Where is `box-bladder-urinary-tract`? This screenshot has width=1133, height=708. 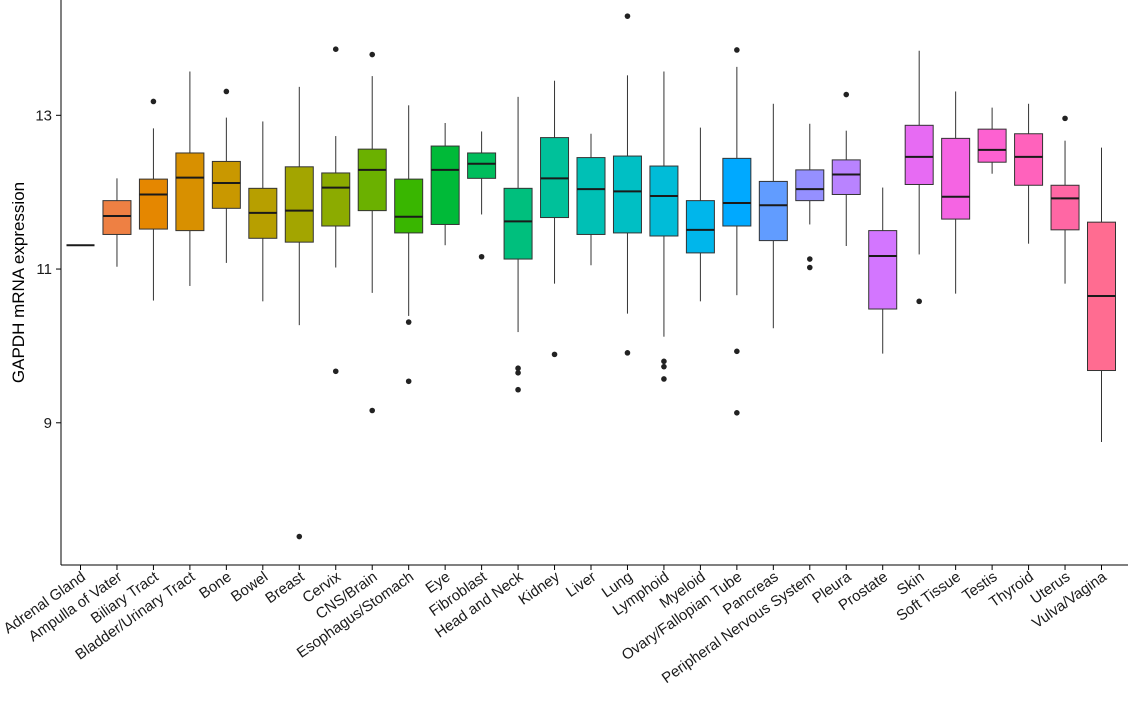 box-bladder-urinary-tract is located at coordinates (190, 178).